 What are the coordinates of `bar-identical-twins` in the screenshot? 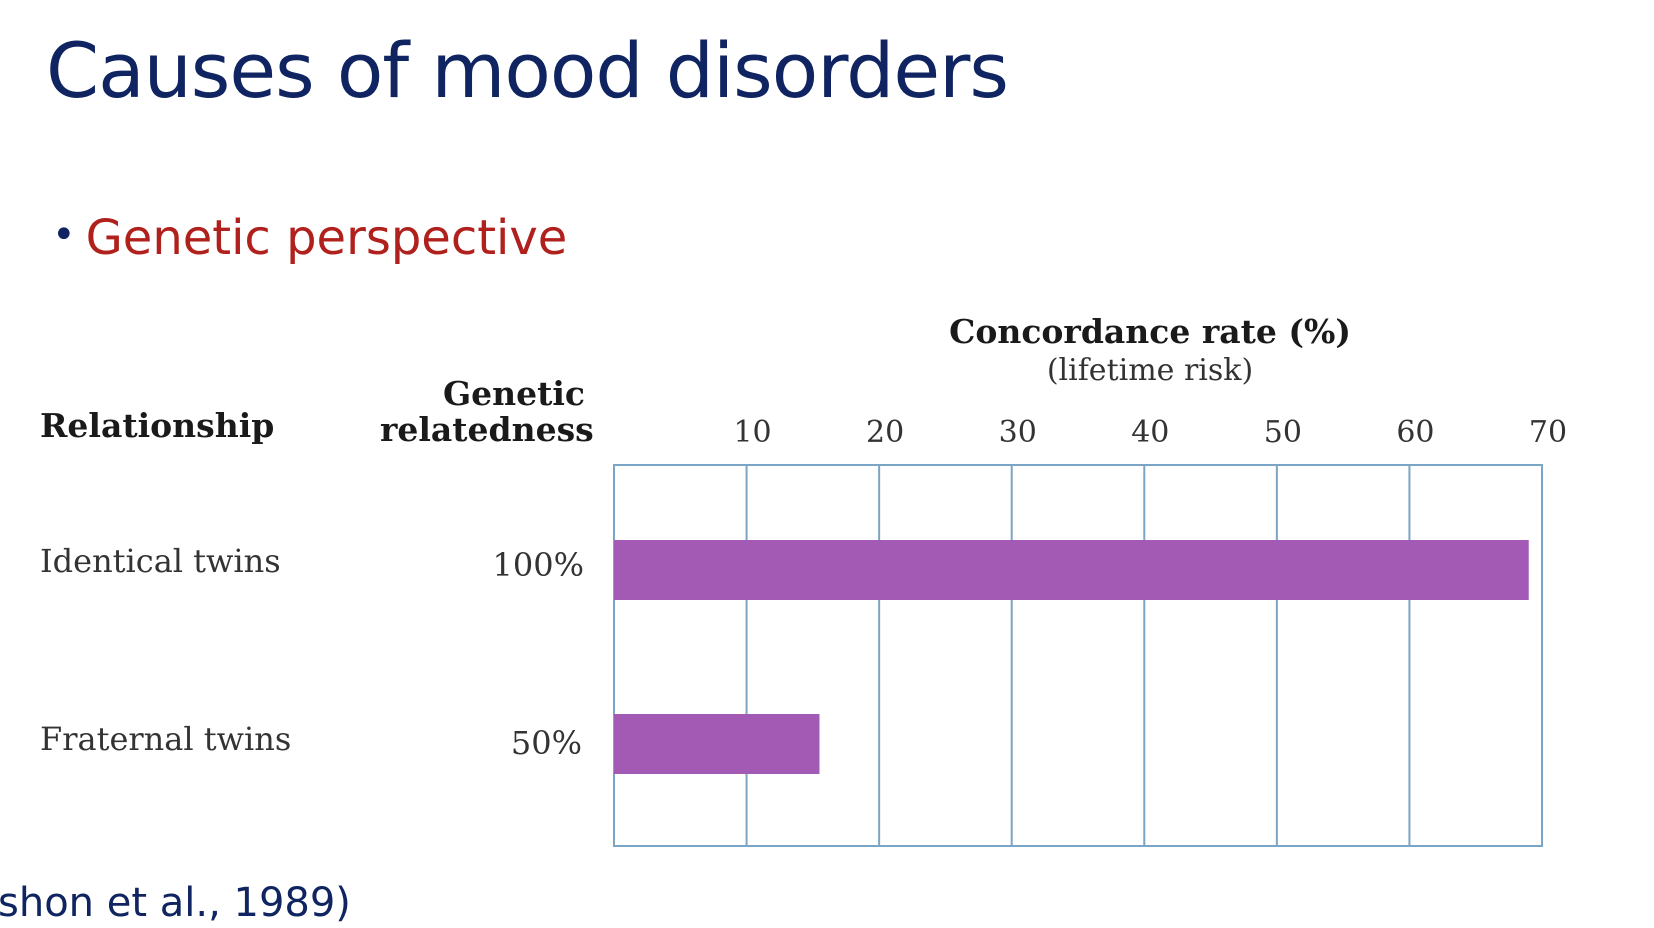 It's located at (1071, 570).